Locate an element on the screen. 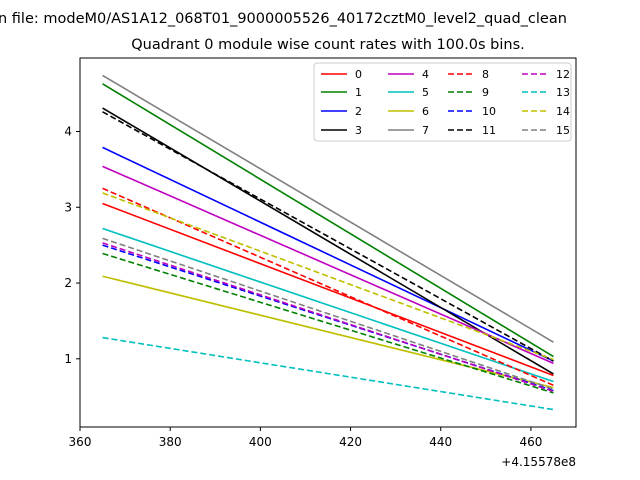 The height and width of the screenshot is (480, 640). y-tick-label: 3 is located at coordinates (68, 207).